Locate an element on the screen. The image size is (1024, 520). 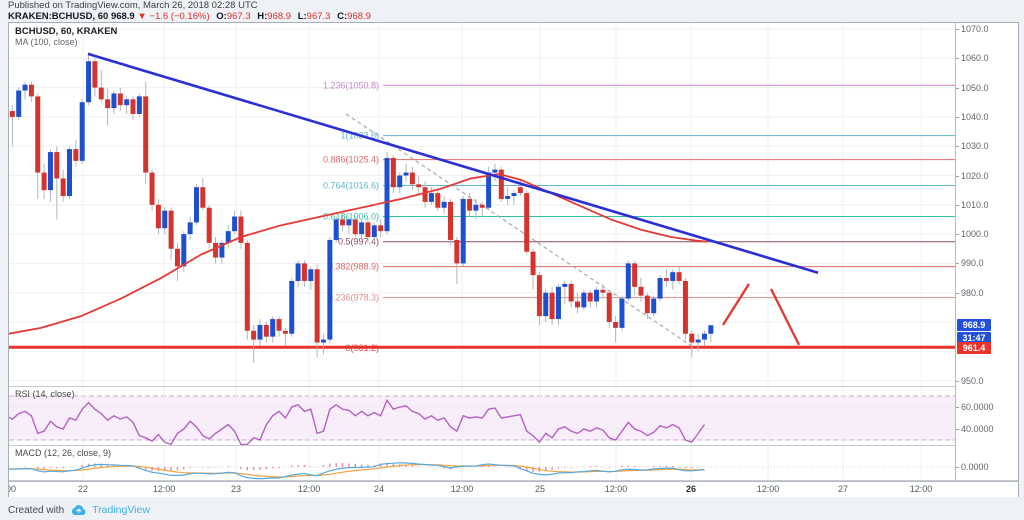
time-tick-label: 25 is located at coordinates (539, 489).